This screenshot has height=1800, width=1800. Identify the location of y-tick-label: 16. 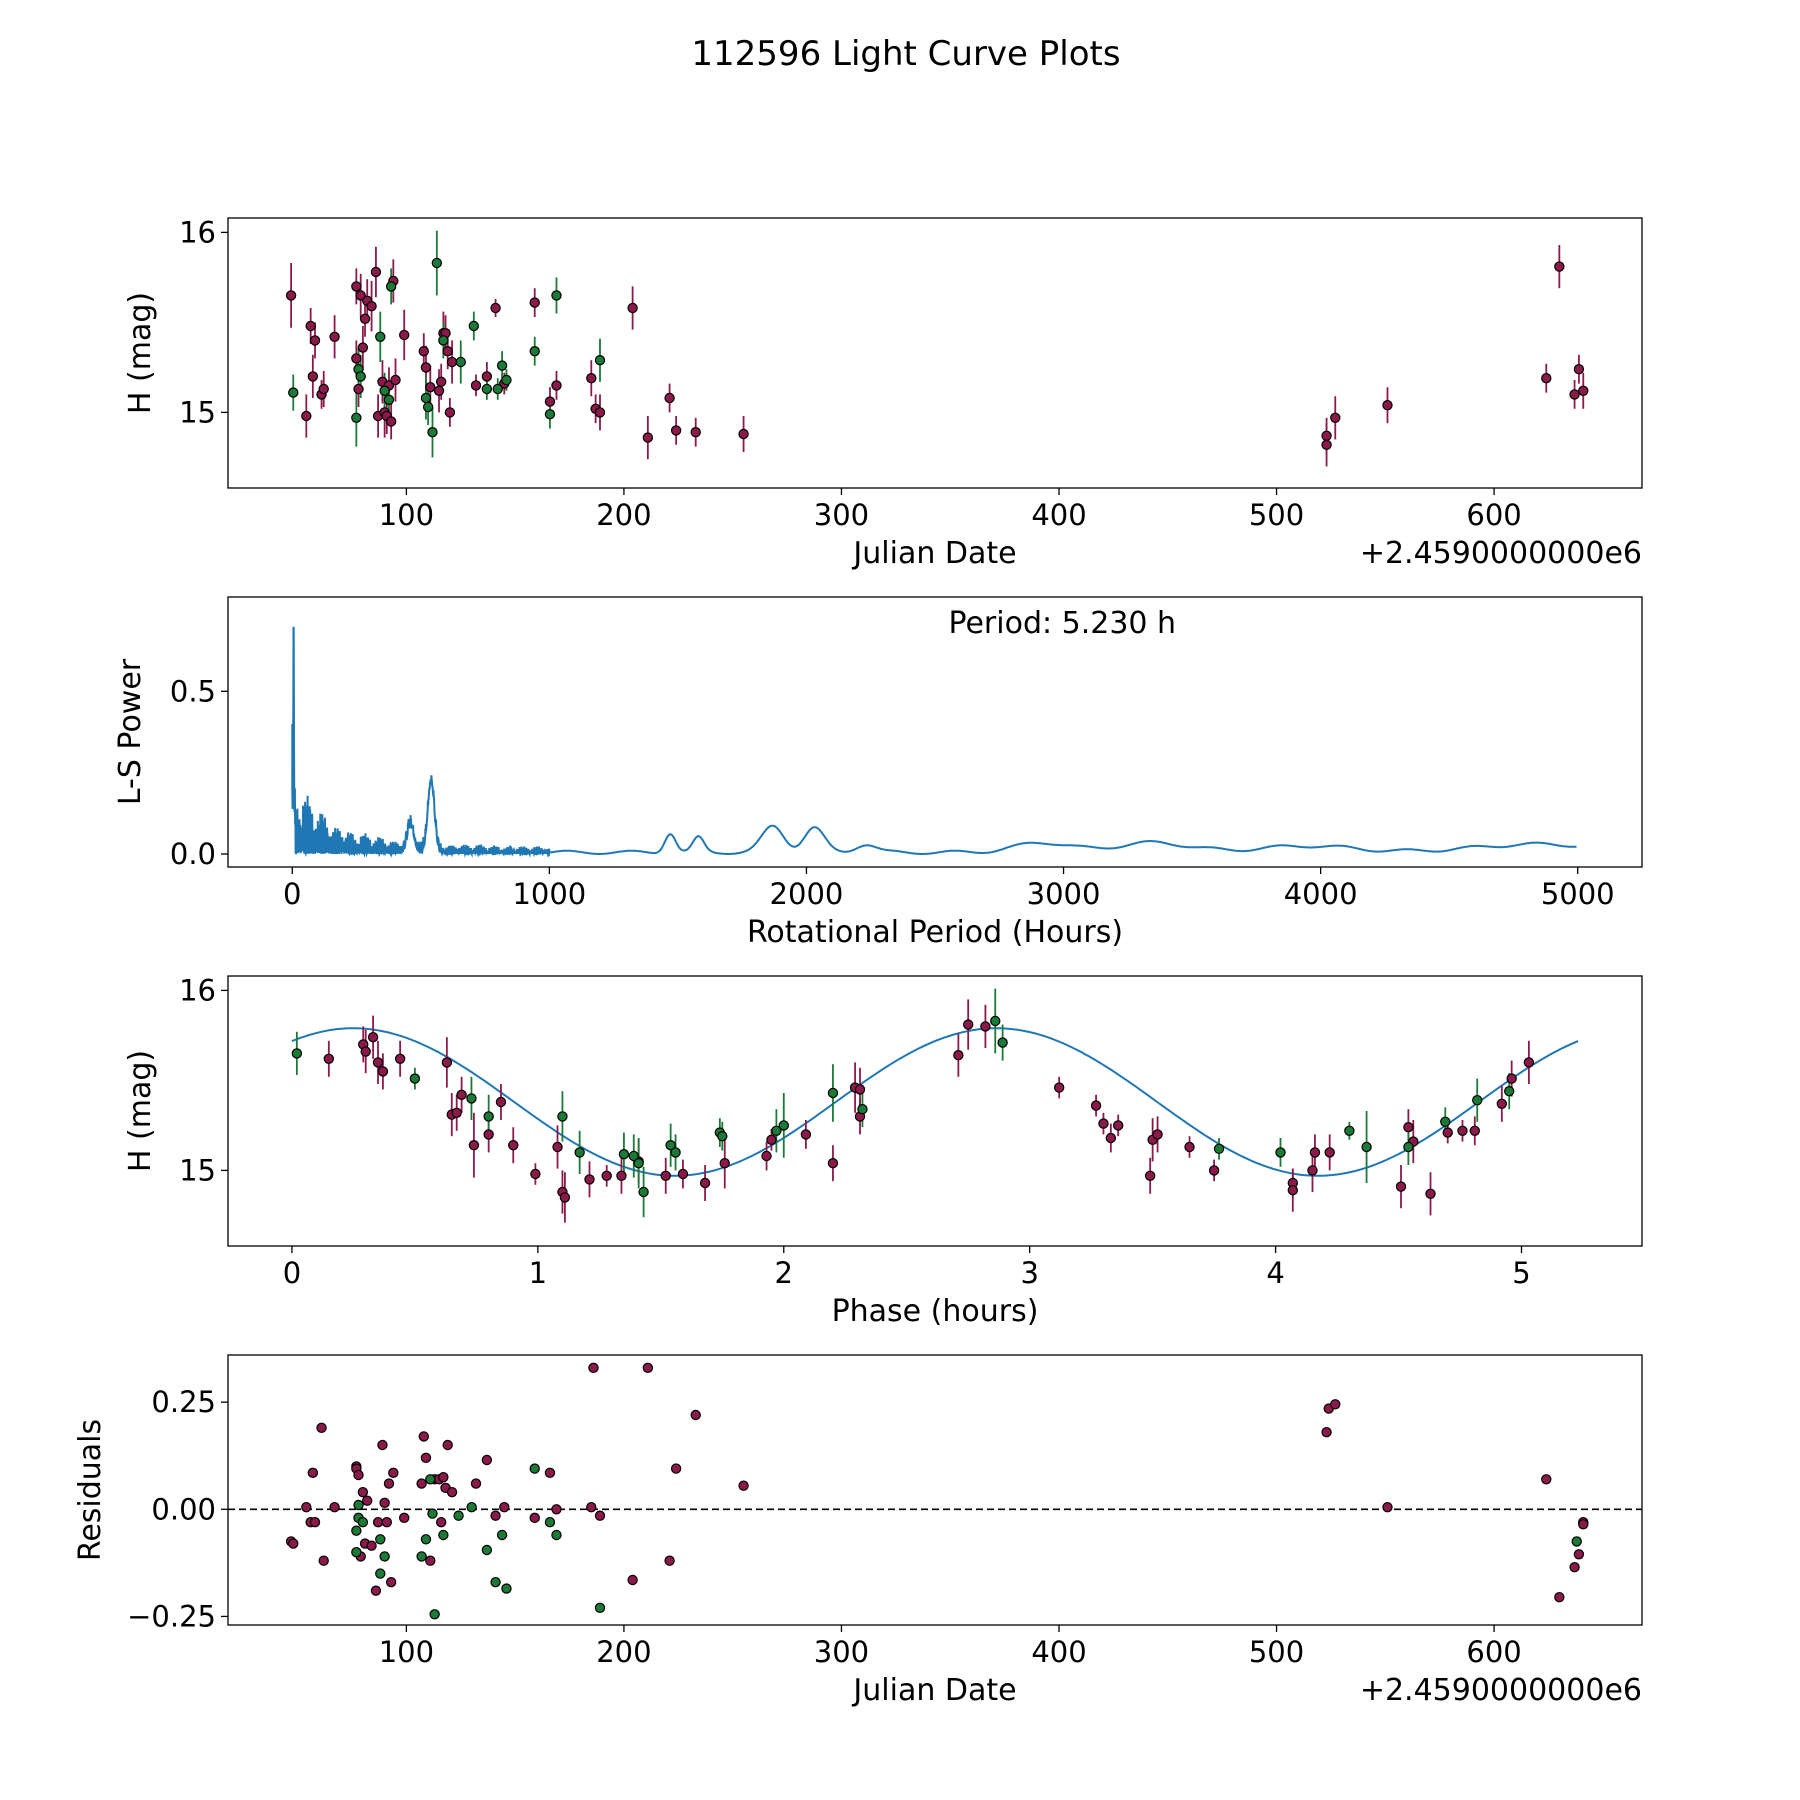
(197, 990).